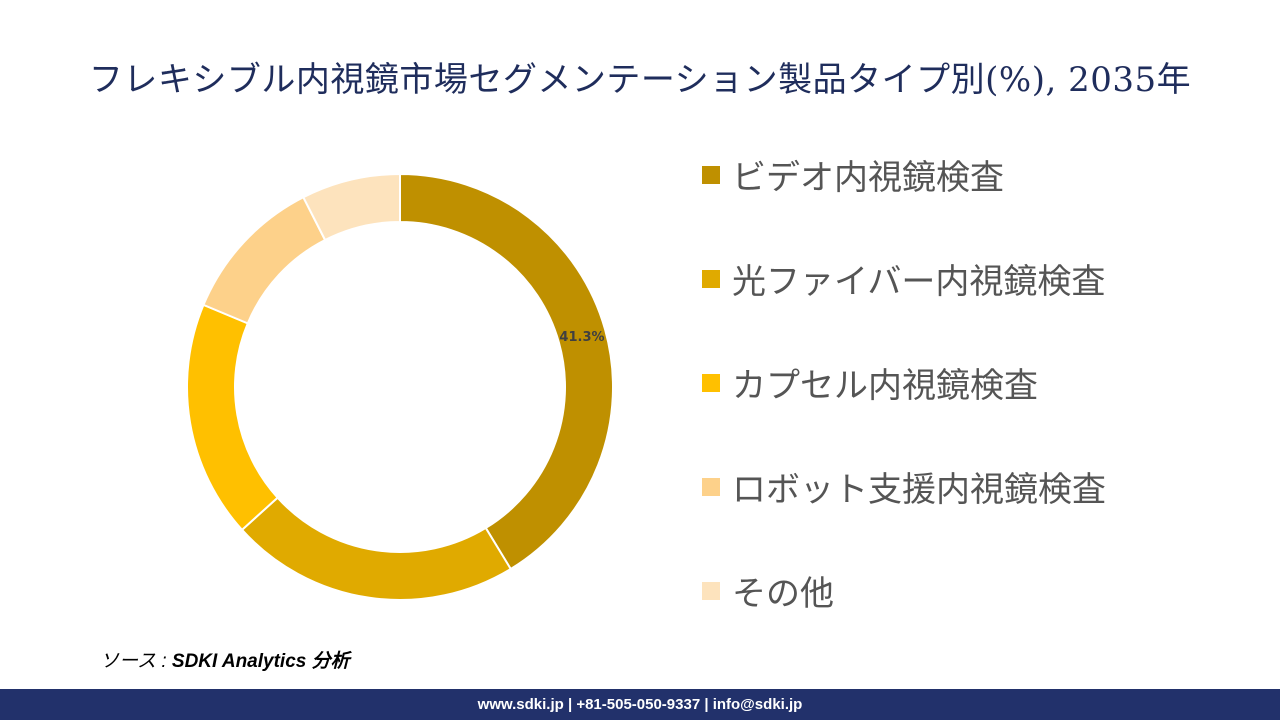  Describe the element at coordinates (885, 386) in the screenshot. I see `legend-label: カプセル内視鏡検査` at that location.